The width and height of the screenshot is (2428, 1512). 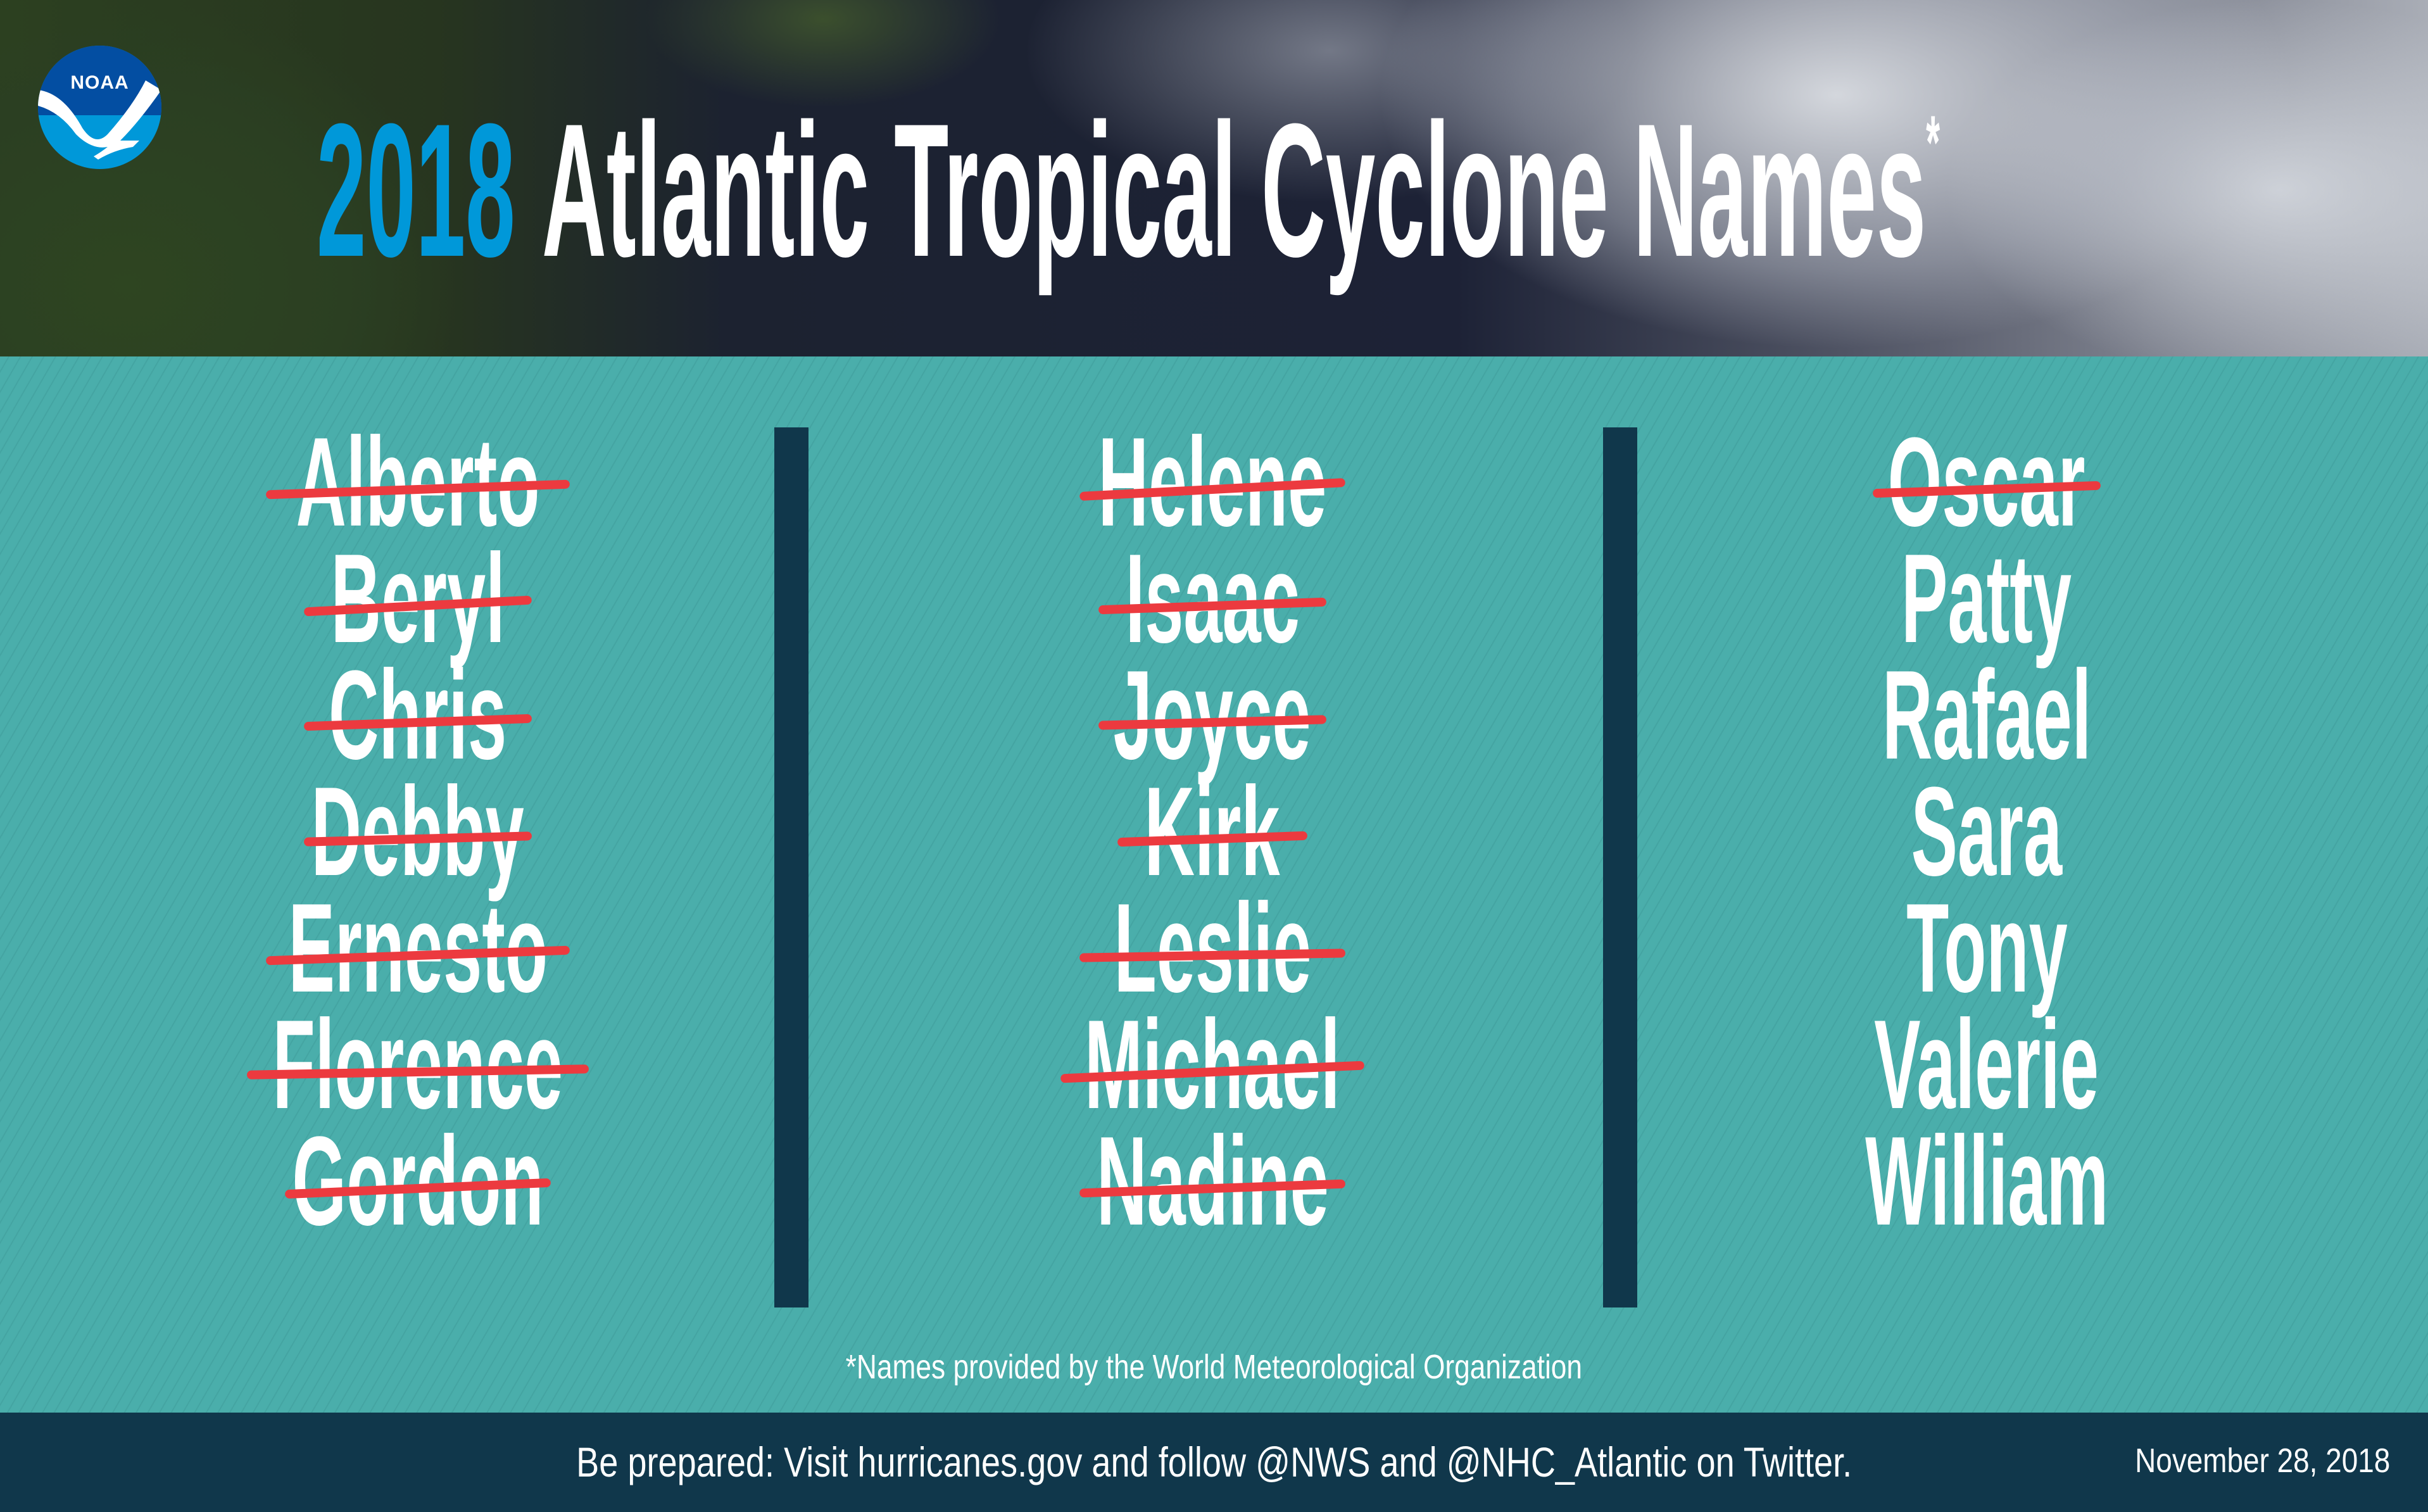 I want to click on storm-name-text: Kirk, so click(x=1212, y=831).